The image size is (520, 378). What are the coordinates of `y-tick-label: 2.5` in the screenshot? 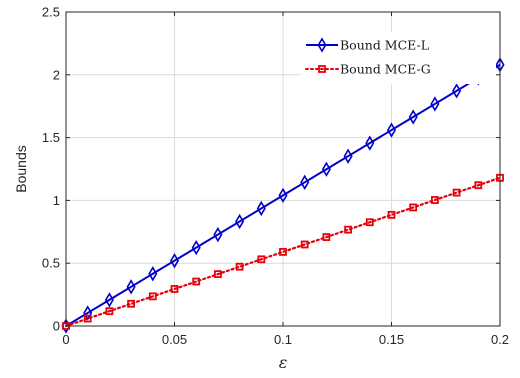 It's located at (51, 12).